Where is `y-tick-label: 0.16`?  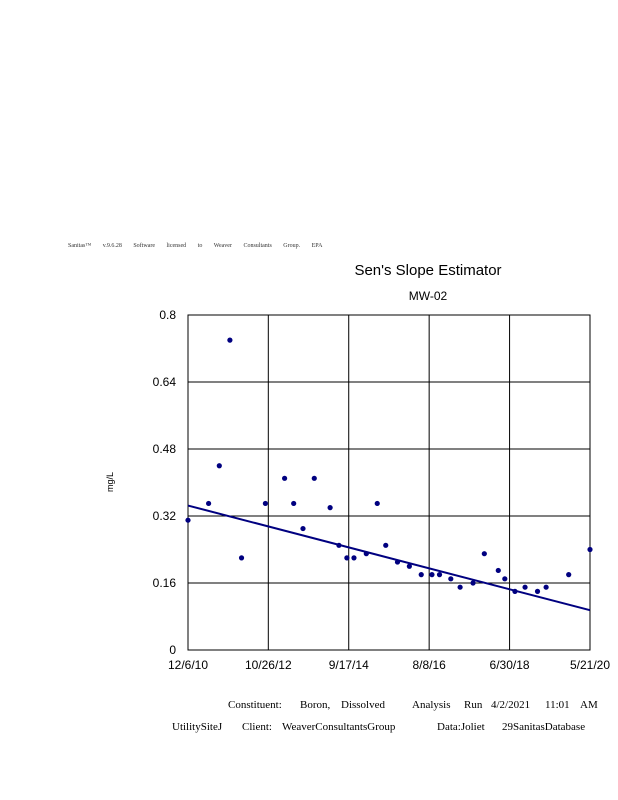
y-tick-label: 0.16 is located at coordinates (165, 583).